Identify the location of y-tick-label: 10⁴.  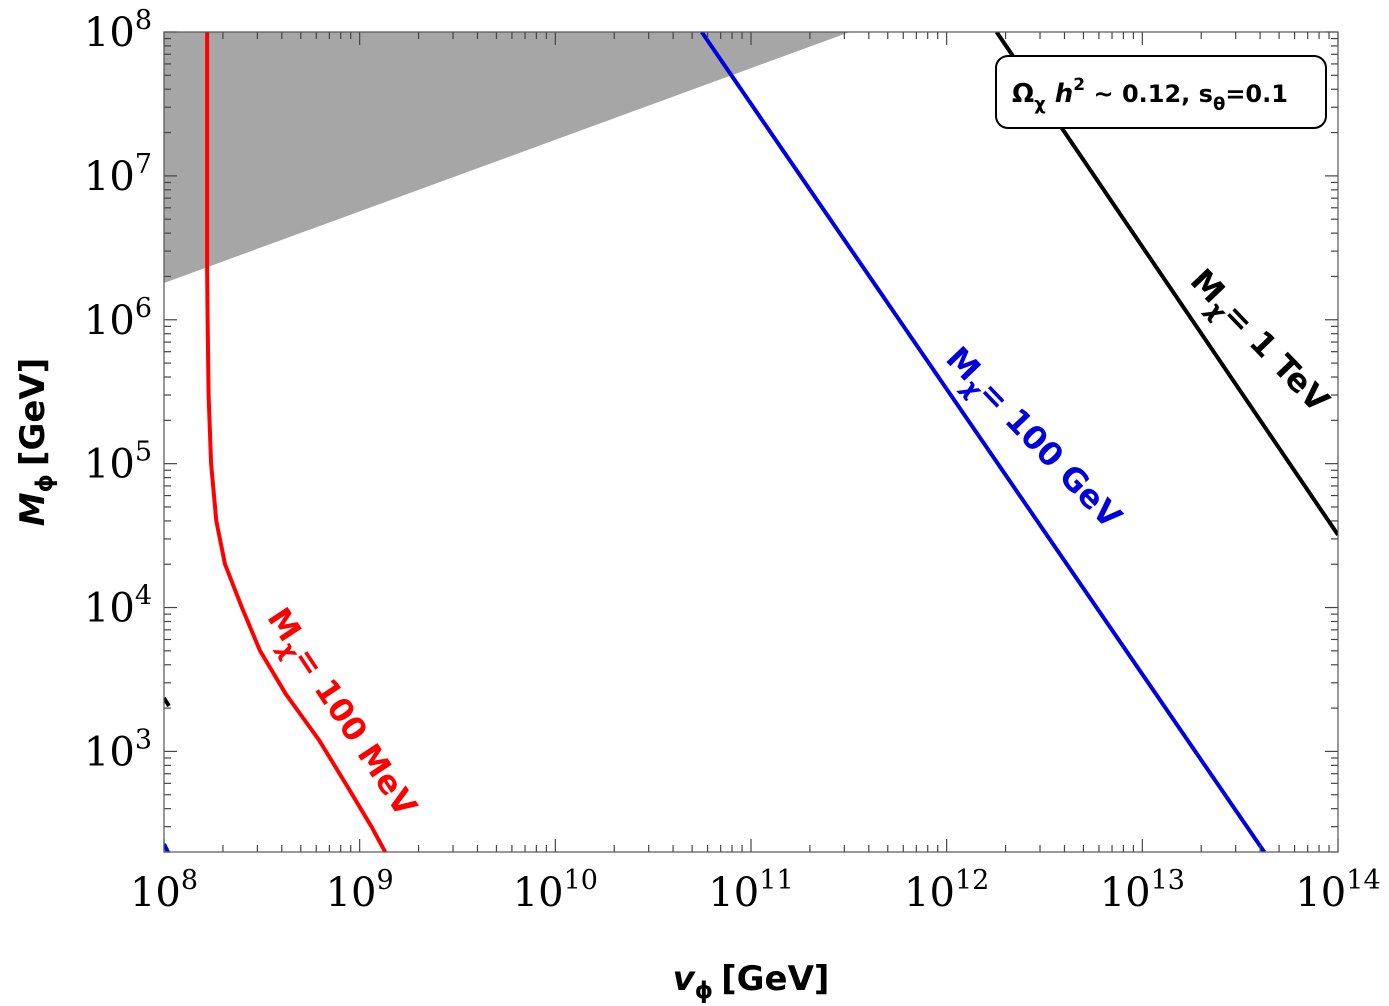
(118, 606).